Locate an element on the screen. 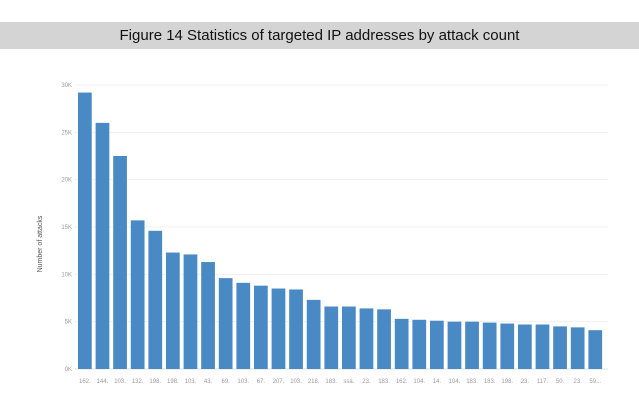  x-category-label: 43. is located at coordinates (208, 382).